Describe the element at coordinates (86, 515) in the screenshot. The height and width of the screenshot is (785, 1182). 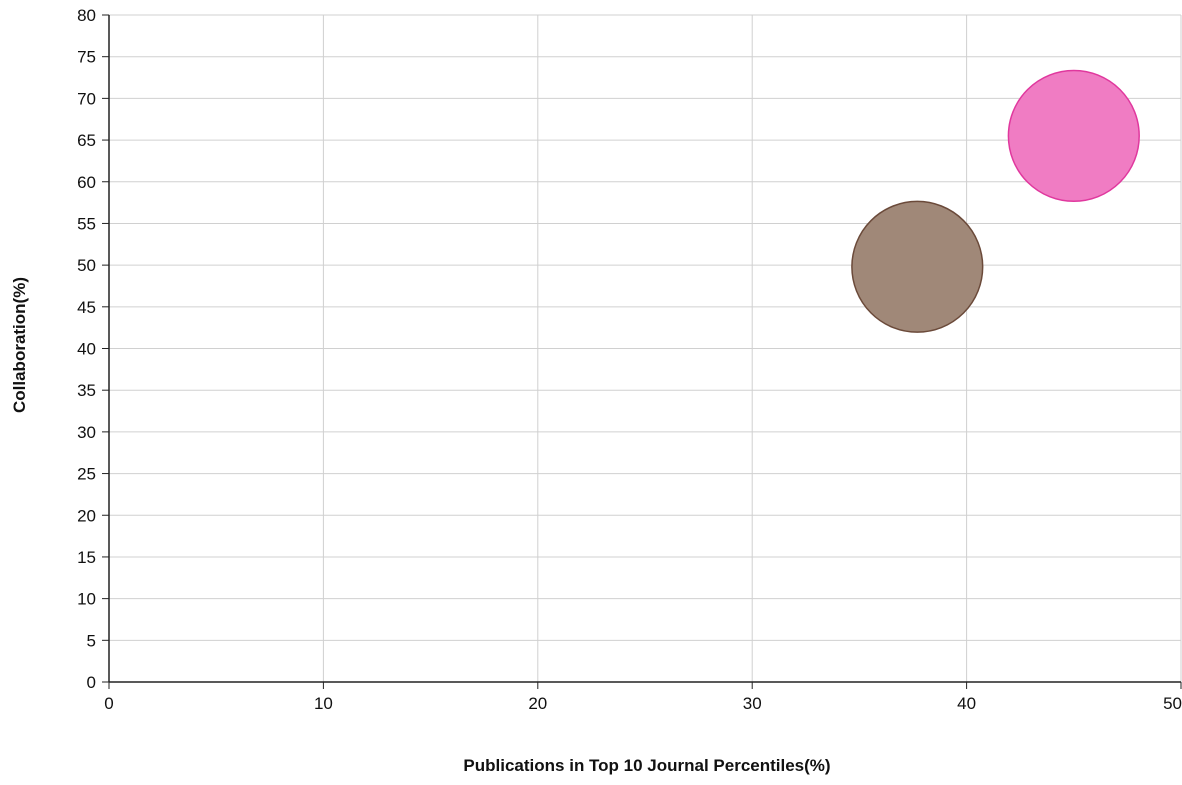
I see `y-tick-label: 20` at that location.